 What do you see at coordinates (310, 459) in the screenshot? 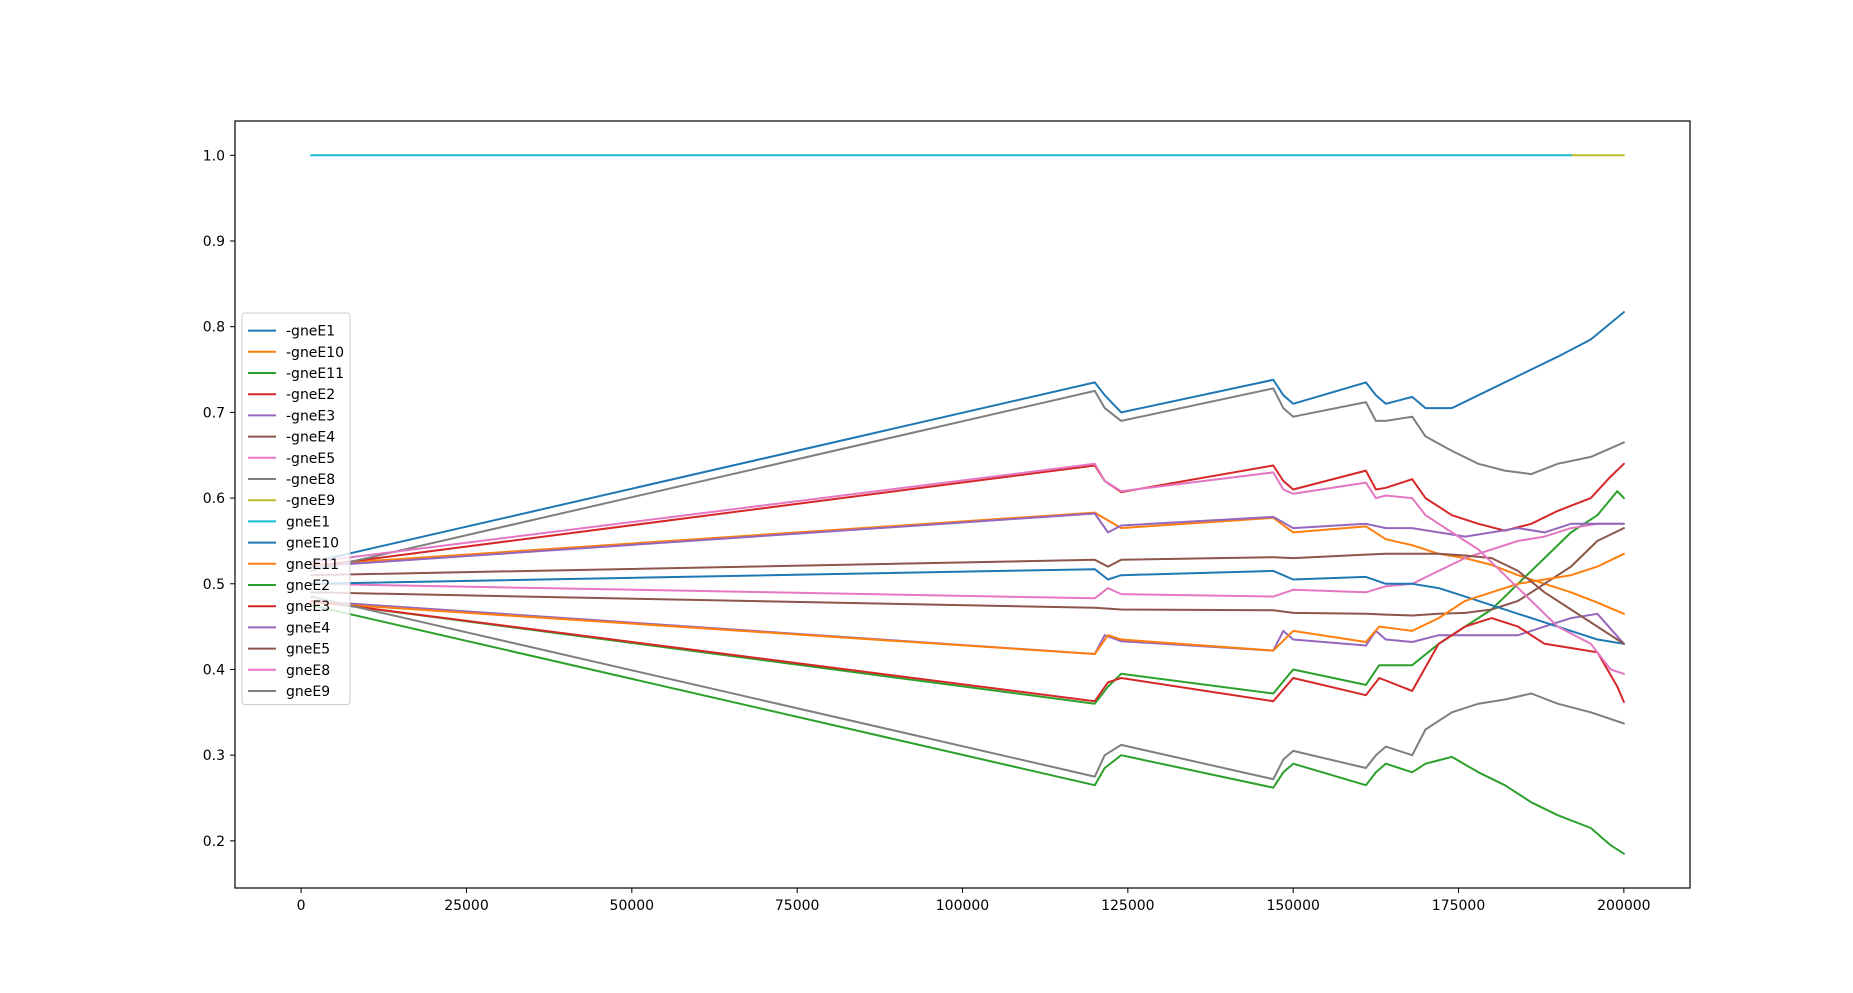
I see `legend-label: -gneE5` at bounding box center [310, 459].